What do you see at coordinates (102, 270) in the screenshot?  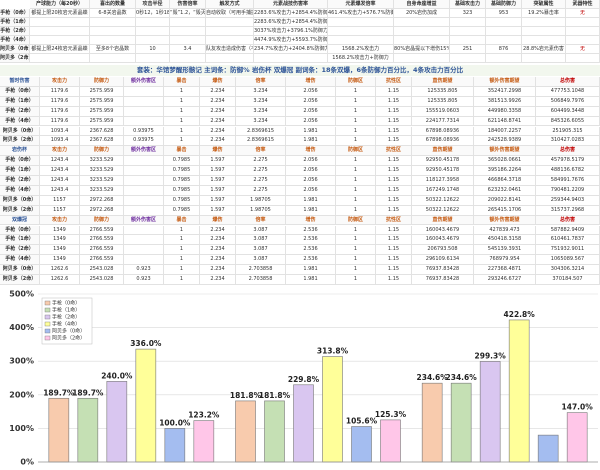 I see `cell: 2543.028` at bounding box center [102, 270].